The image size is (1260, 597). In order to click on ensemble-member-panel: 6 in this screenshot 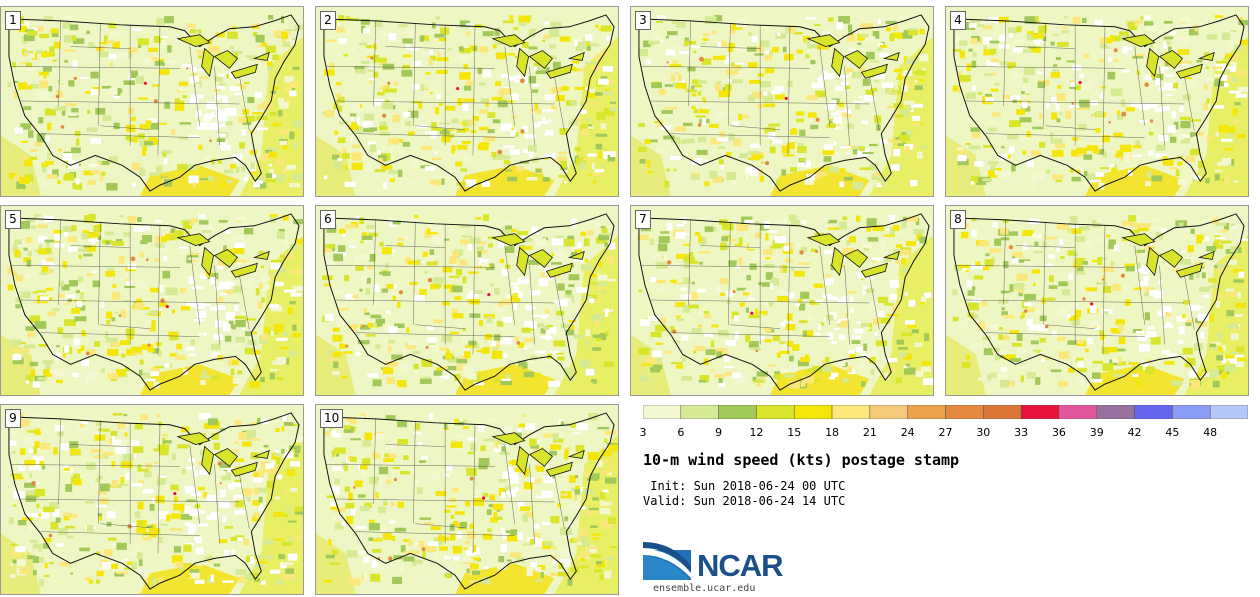, I will do `click(467, 300)`.